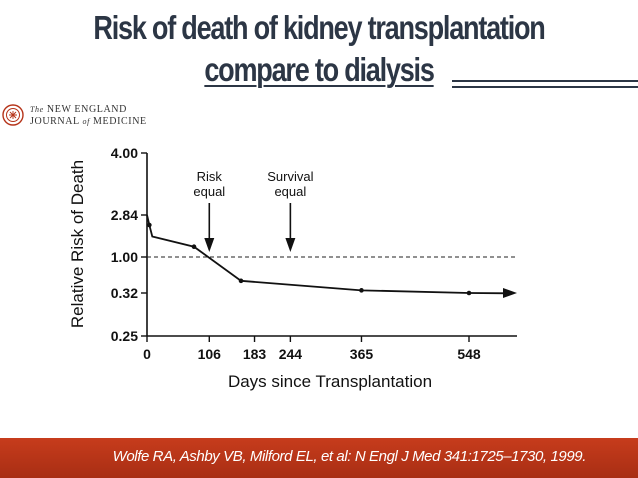 Image resolution: width=638 pixels, height=478 pixels. I want to click on risk-equal-label-line2: equal, so click(209, 191).